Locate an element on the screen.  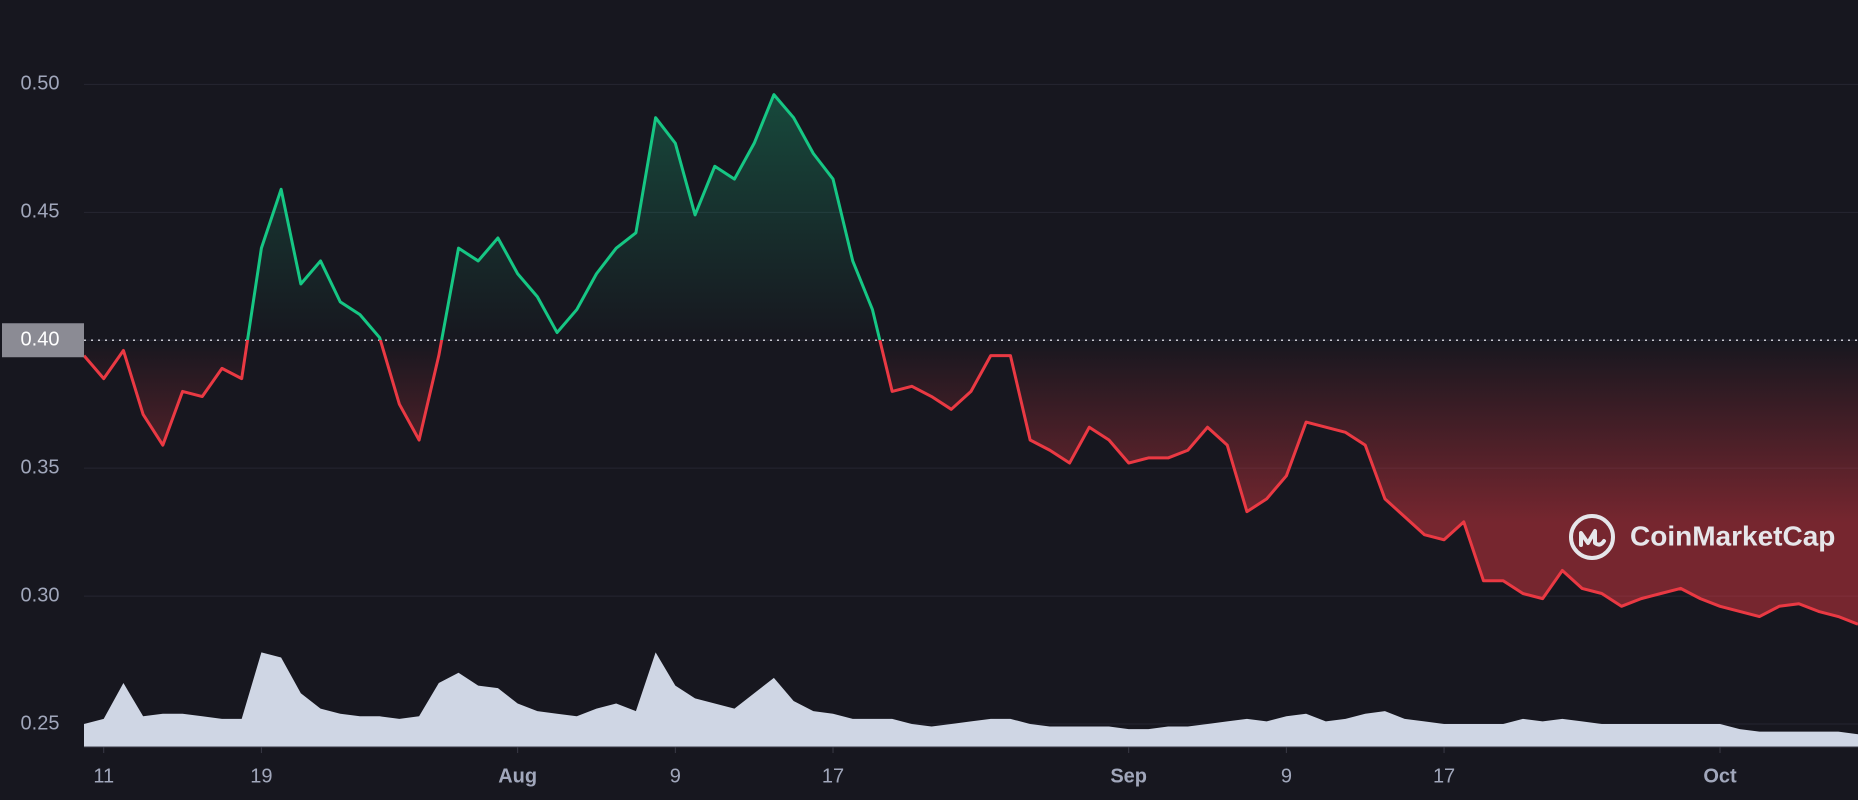
x-tick-label: Oct is located at coordinates (1720, 776).